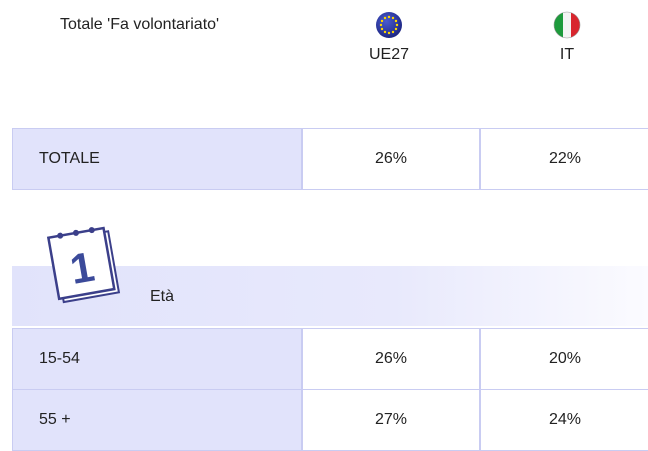 The image size is (648, 451). Describe the element at coordinates (567, 25) in the screenshot. I see `it-flag` at that location.